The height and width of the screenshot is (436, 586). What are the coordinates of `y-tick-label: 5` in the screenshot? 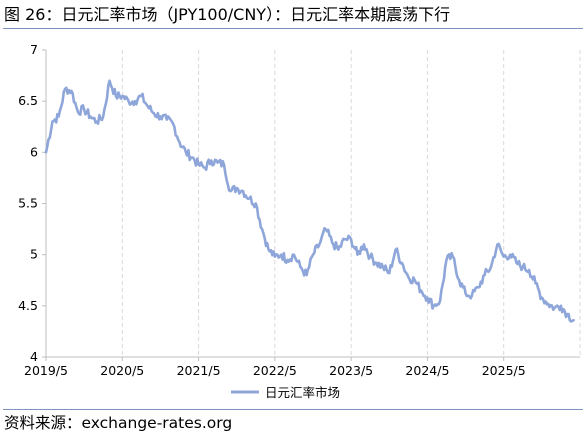 It's located at (34, 254).